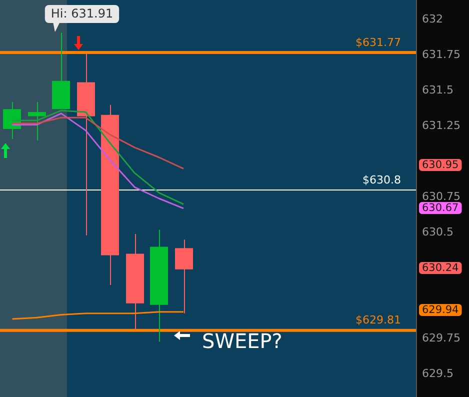 This screenshot has width=469, height=397. What do you see at coordinates (441, 268) in the screenshot?
I see `text: 630.24` at bounding box center [441, 268].